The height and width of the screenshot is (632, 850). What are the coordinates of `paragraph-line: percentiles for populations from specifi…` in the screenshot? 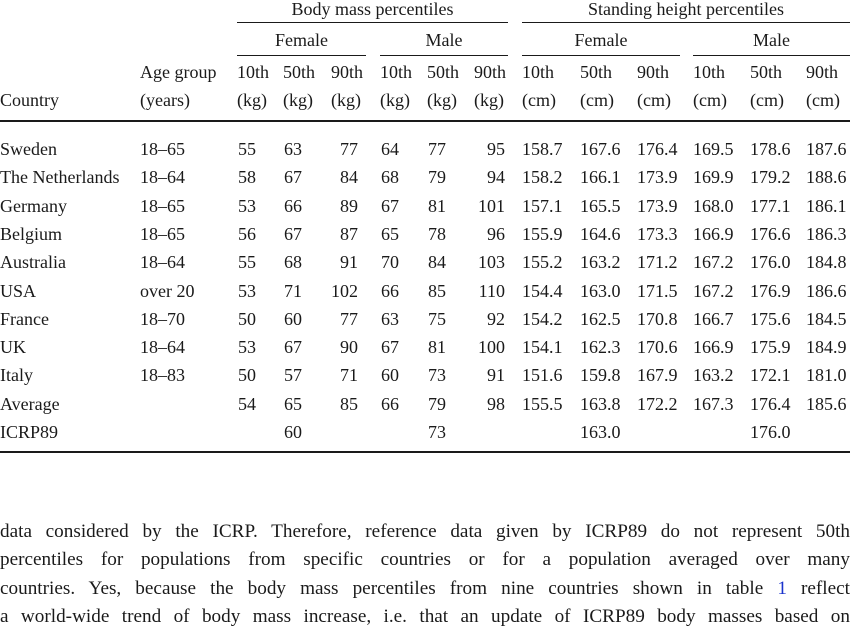 It's located at (425, 560).